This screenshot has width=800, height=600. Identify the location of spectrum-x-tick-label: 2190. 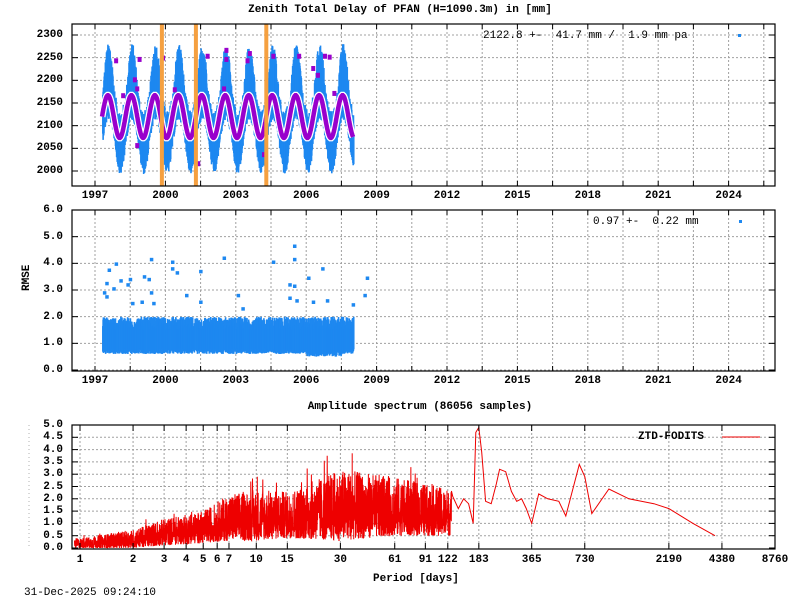
(669, 560).